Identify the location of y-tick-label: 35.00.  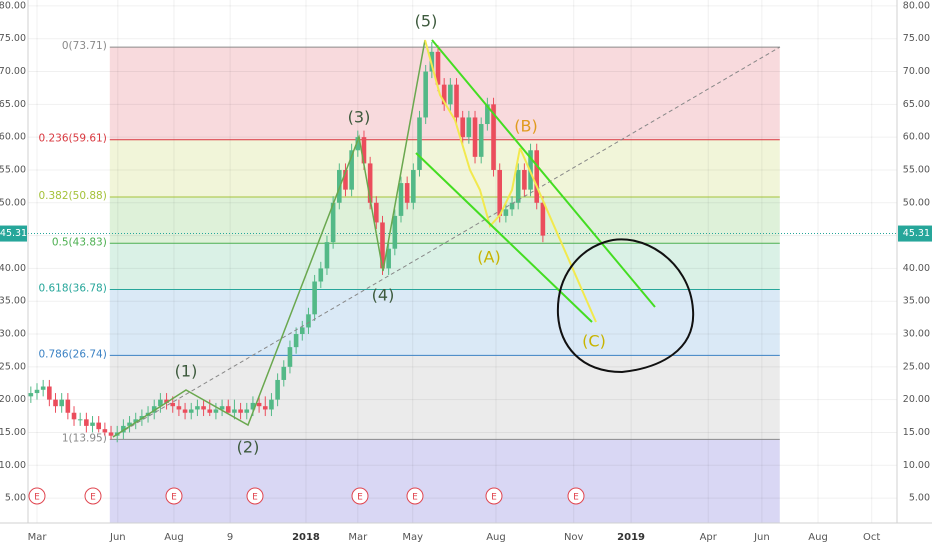
(13, 301).